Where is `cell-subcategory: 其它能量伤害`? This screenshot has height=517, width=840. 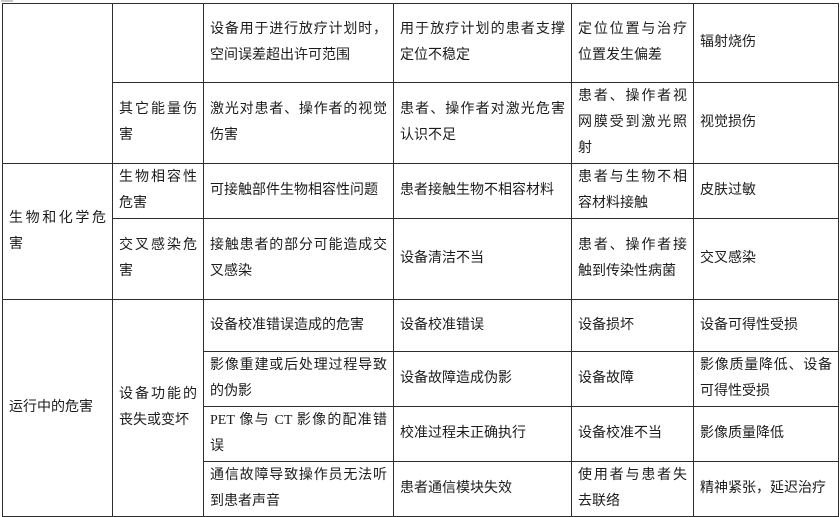 cell-subcategory: 其它能量伤害 is located at coordinates (158, 123).